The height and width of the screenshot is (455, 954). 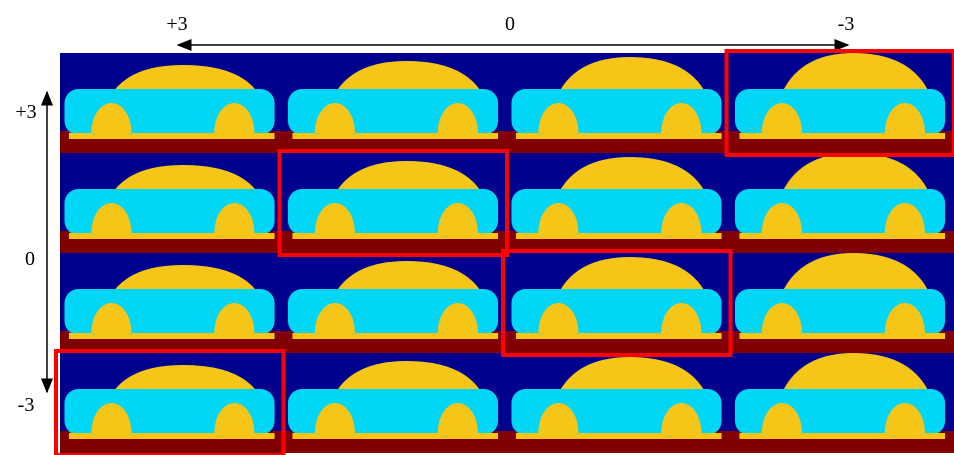 I want to click on vertical-axis: +3 0 -3, so click(x=34, y=253).